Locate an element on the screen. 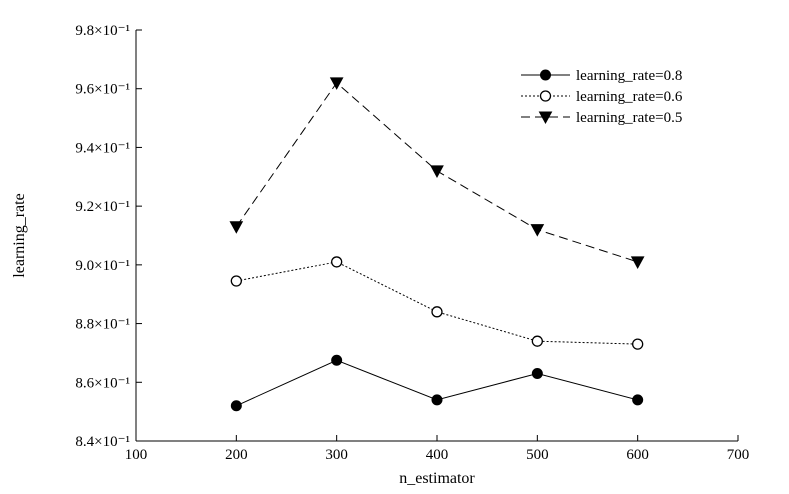  y-tick-label: 9.0×10⁻¹ is located at coordinates (102, 266).